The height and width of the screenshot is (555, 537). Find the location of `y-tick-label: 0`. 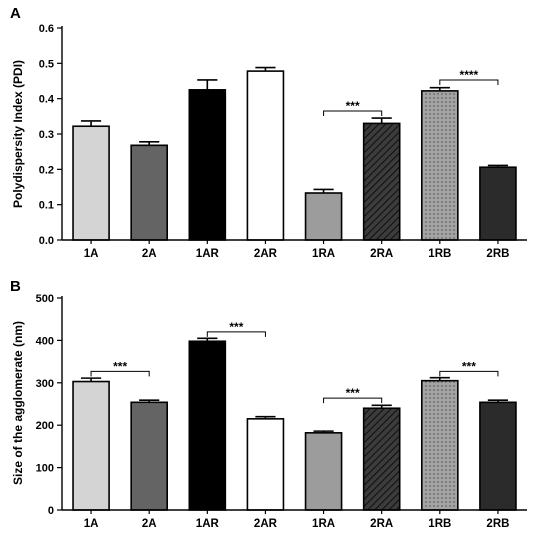

y-tick-label: 0 is located at coordinates (51, 511).